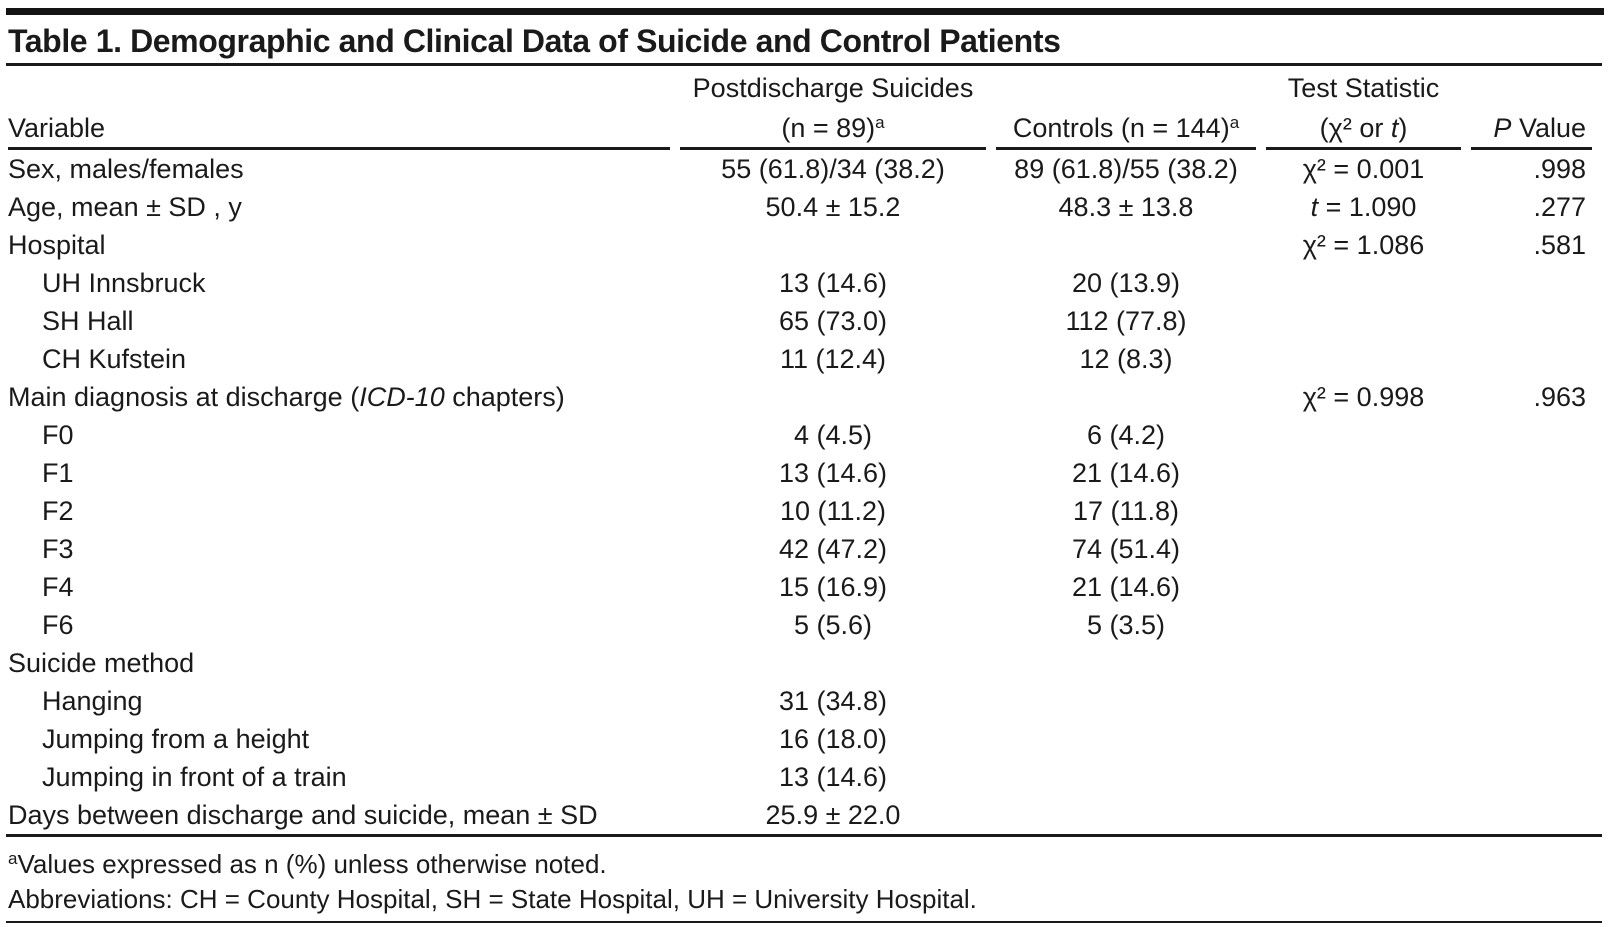 The image size is (1610, 927). What do you see at coordinates (339, 701) in the screenshot?
I see `row-label: Hanging` at bounding box center [339, 701].